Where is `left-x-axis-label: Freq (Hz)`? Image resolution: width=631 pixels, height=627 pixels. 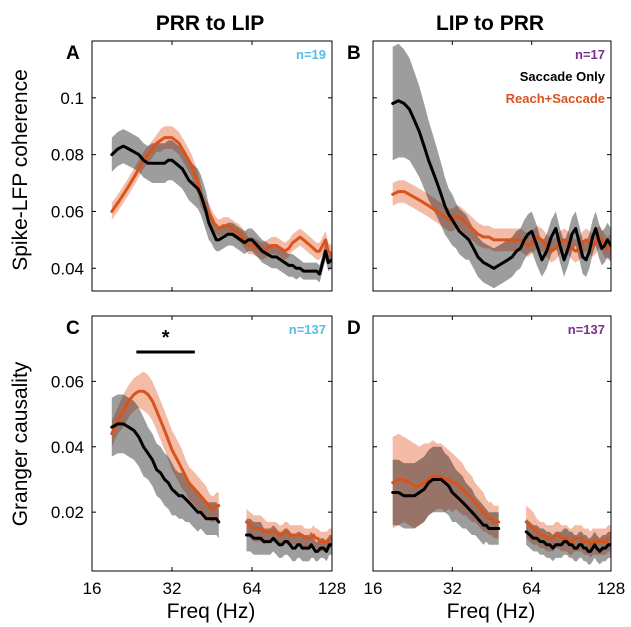
left-x-axis-label: Freq (Hz) is located at coordinates (211, 611).